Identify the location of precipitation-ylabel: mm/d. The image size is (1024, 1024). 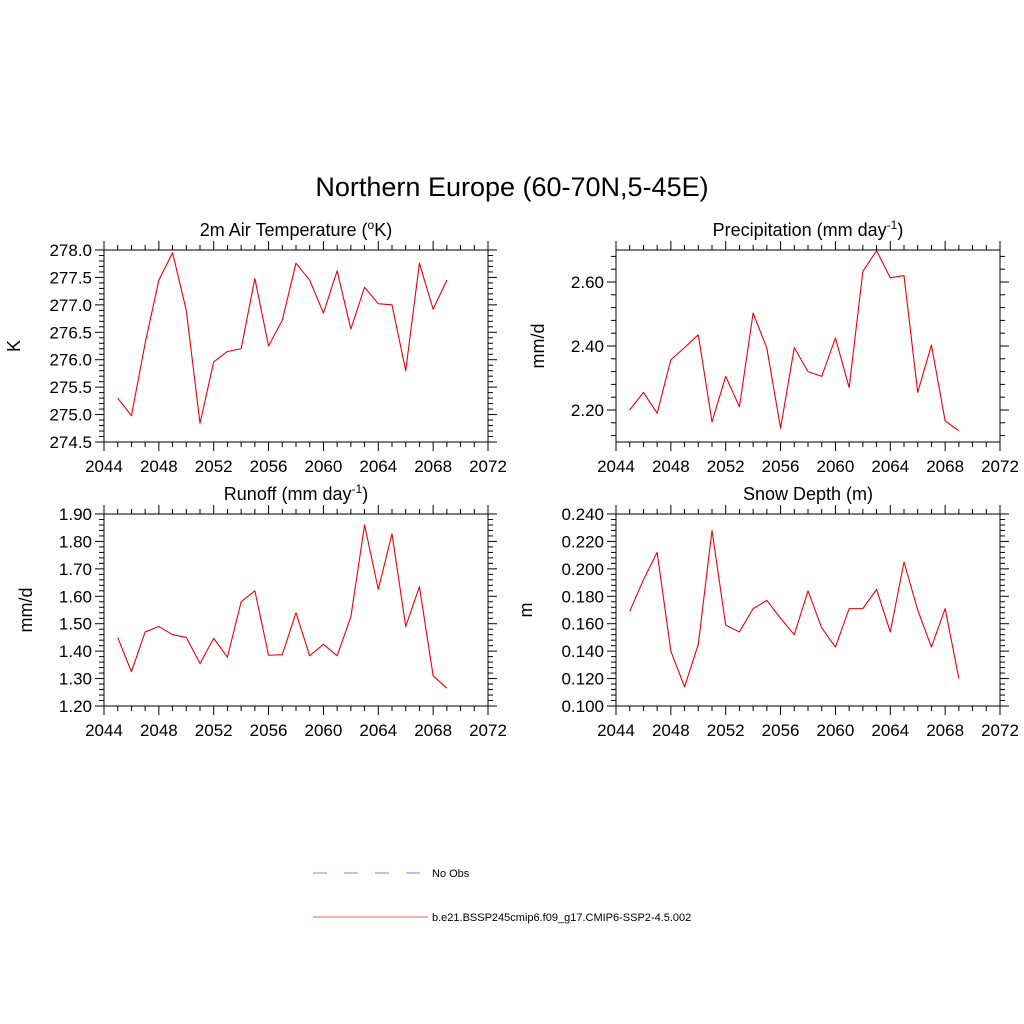
(538, 346).